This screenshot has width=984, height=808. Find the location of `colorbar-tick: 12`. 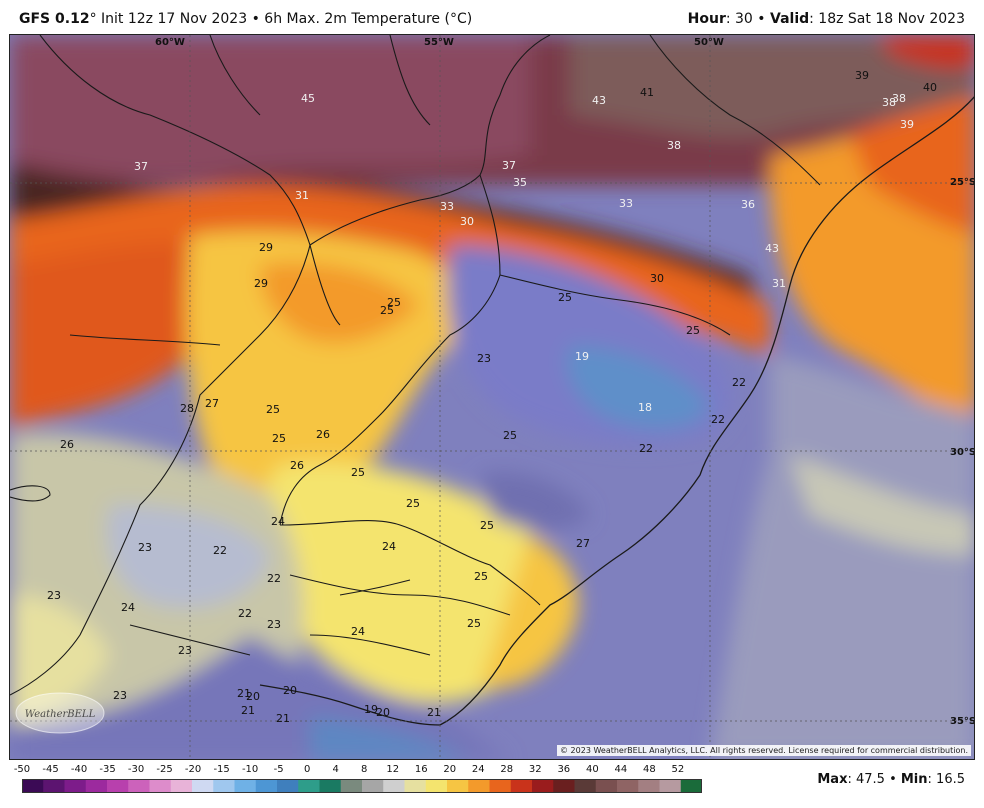

colorbar-tick: 12 is located at coordinates (393, 769).